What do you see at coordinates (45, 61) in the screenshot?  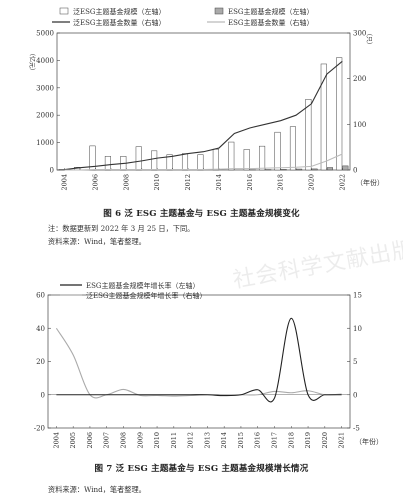 I see `left-tick-label: 4000` at bounding box center [45, 61].